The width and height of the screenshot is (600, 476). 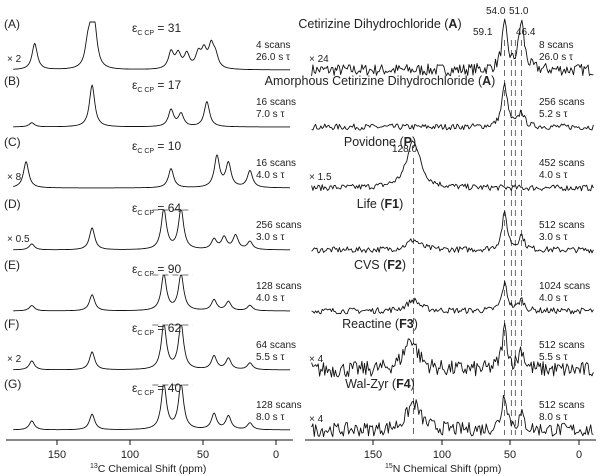 What do you see at coordinates (380, 81) in the screenshot?
I see `row-title: Amorphous Cetirizine Dihydrochloride (A)` at bounding box center [380, 81].